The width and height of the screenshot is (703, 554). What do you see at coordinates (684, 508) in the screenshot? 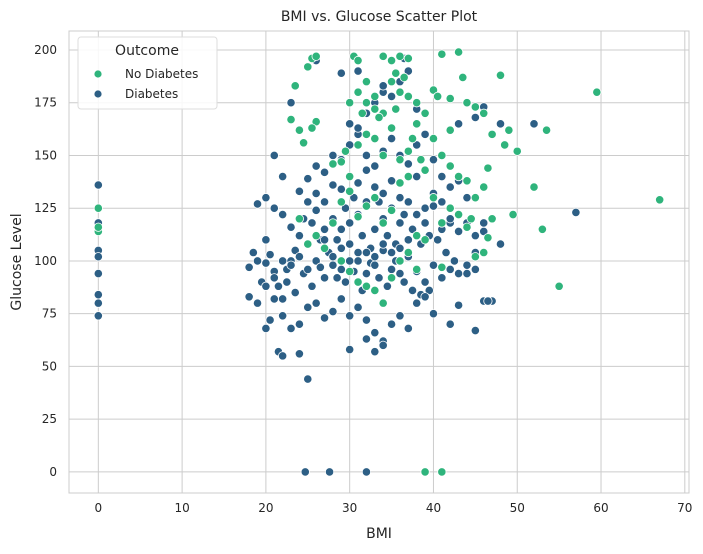
I see `x-tick-label: 70` at bounding box center [684, 508].